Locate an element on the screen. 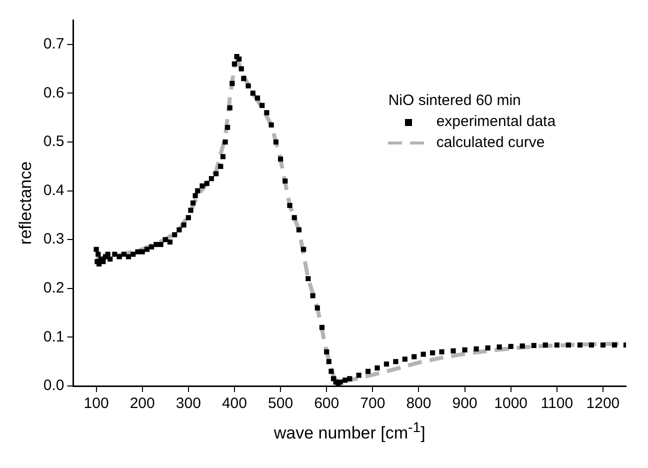 This screenshot has width=648, height=468. x-tick-label: 300 is located at coordinates (188, 403).